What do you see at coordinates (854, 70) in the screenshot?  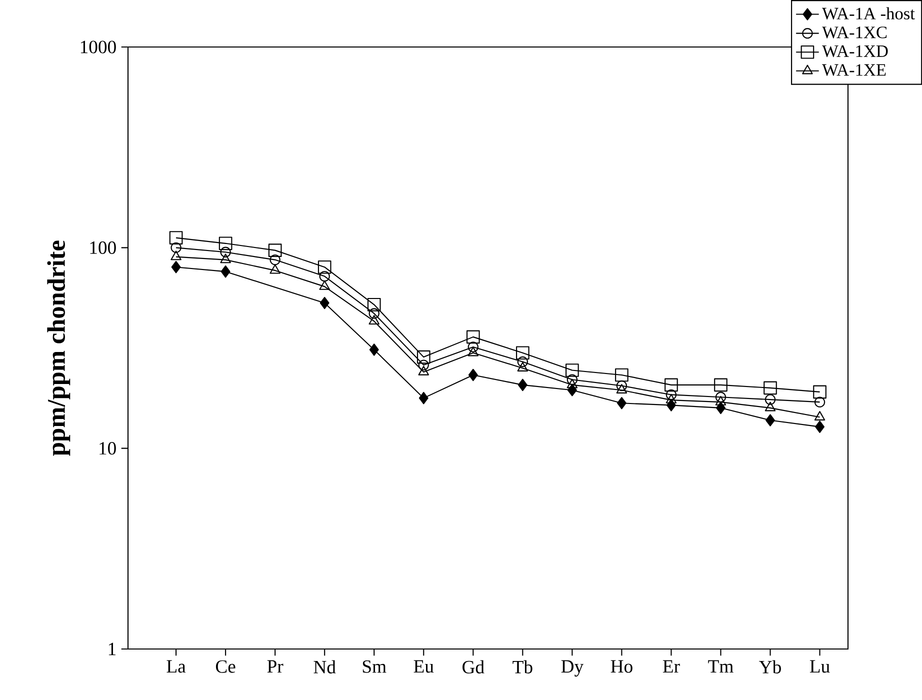 I see `legend-label: WA-1XE` at bounding box center [854, 70].